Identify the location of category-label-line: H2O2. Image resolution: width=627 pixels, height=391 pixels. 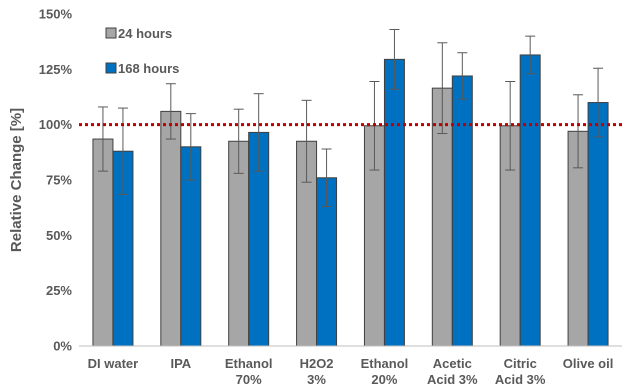
(317, 363).